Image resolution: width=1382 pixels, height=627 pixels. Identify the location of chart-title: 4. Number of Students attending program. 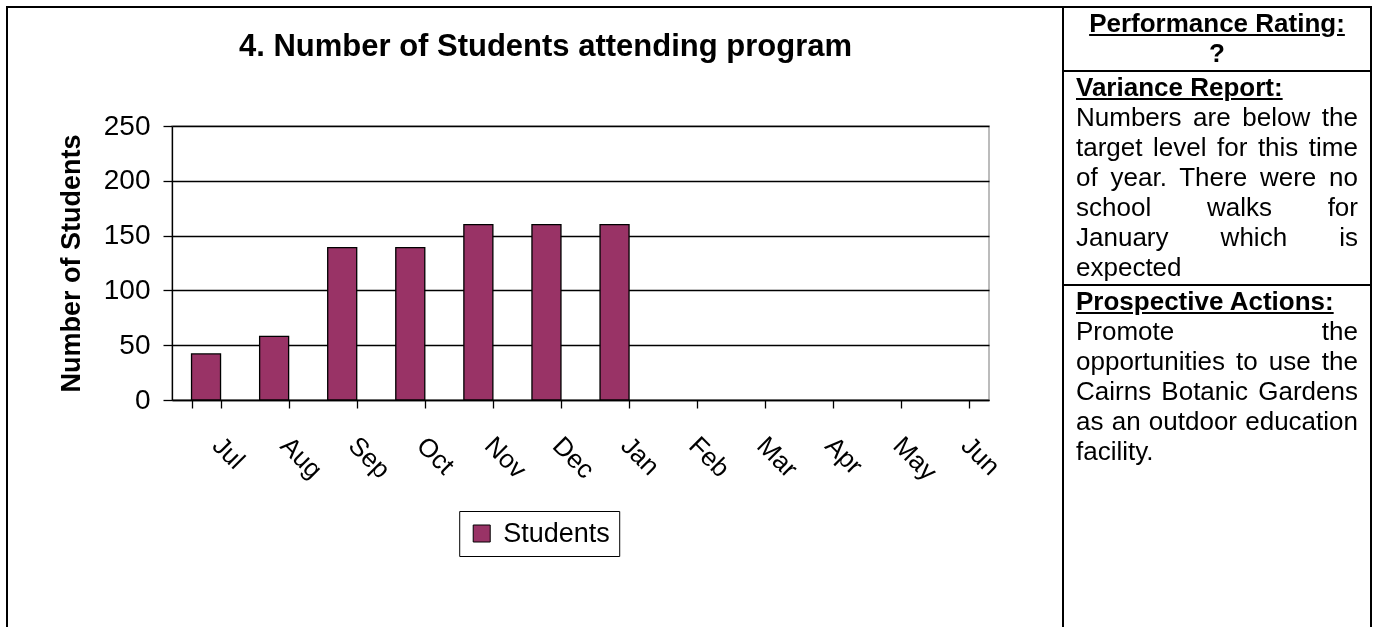
(545, 45).